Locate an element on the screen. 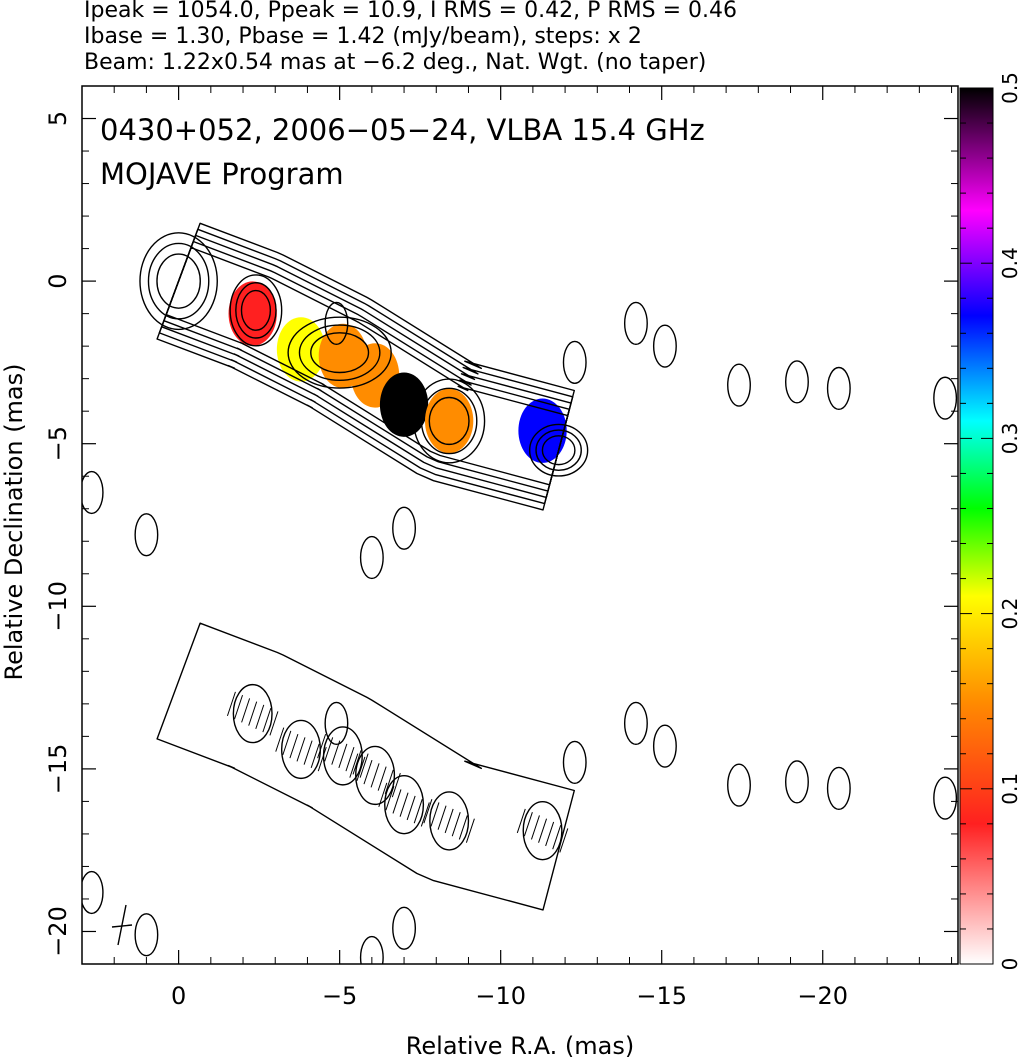 This screenshot has width=1021, height=1060. jet-envelope-contour is located at coordinates (366, 366).